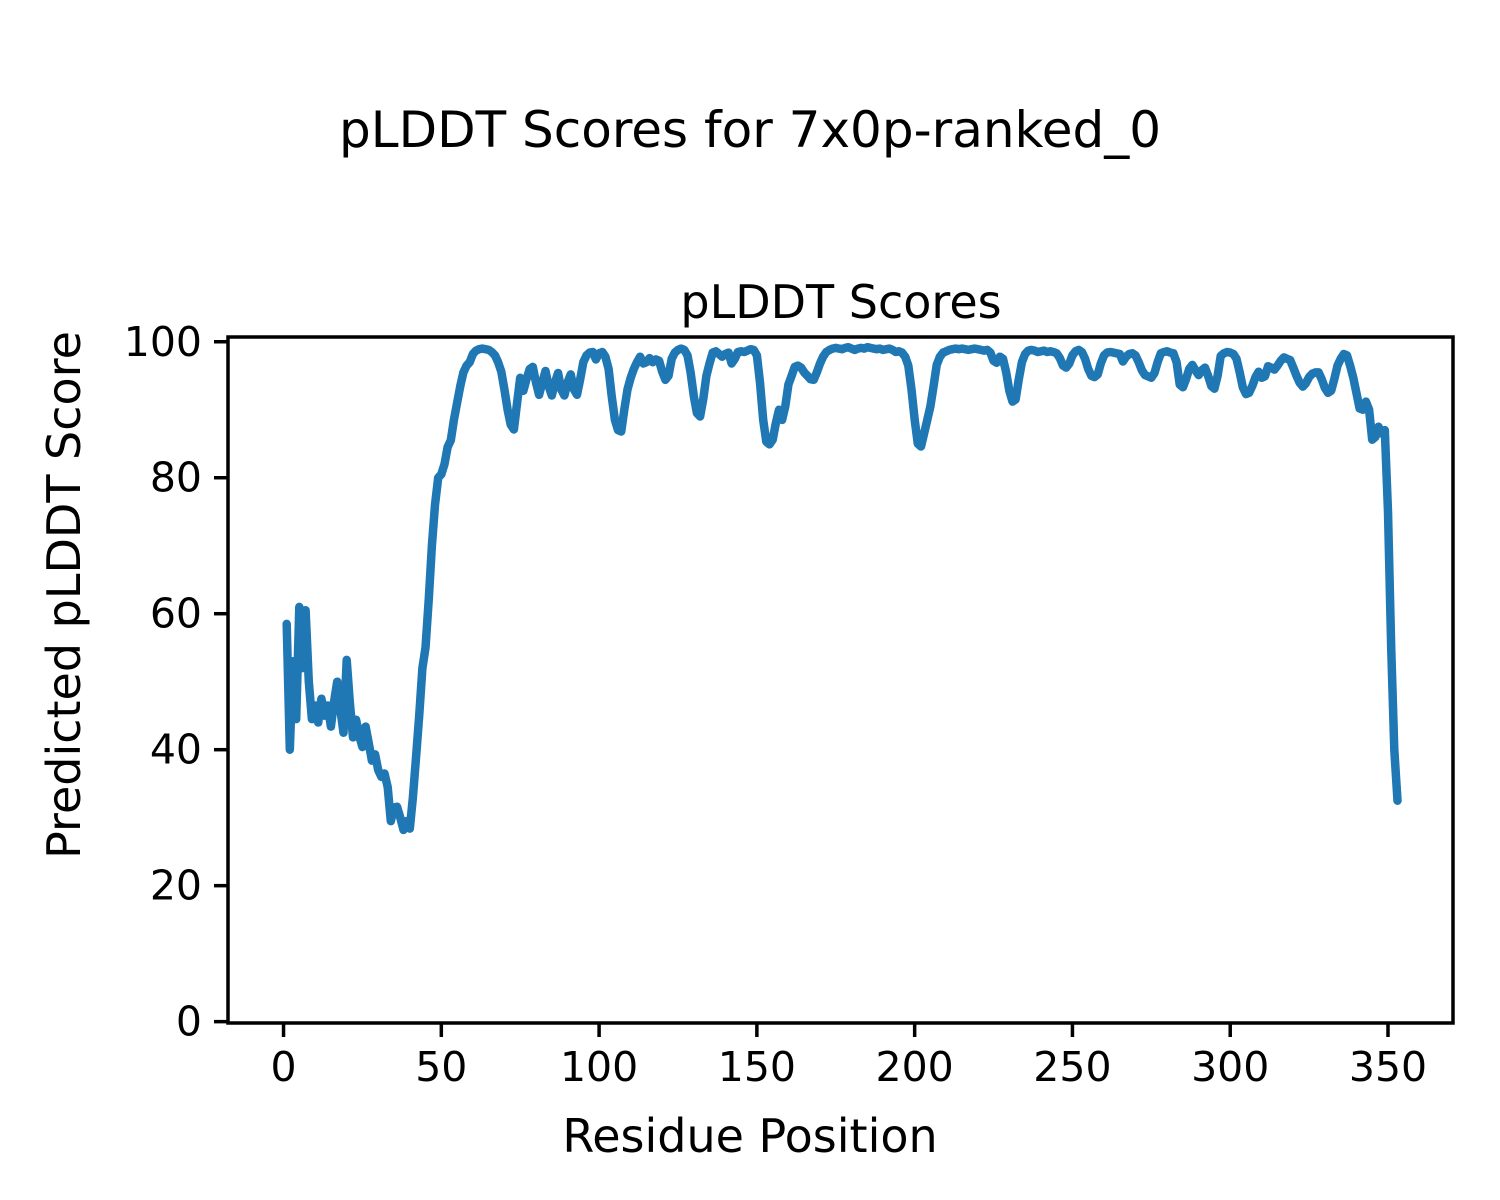 The image size is (1500, 1200). Describe the element at coordinates (64, 595) in the screenshot. I see `y-axis-label: Predicted pLDDT Score` at that location.